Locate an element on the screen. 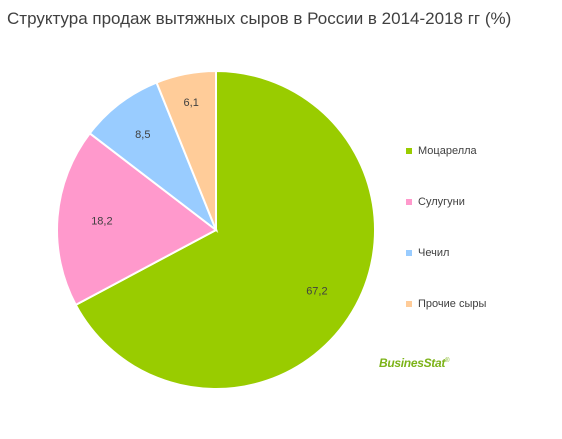 The image size is (562, 439). legend-item-mozzarella: Моцарелла is located at coordinates (446, 150).